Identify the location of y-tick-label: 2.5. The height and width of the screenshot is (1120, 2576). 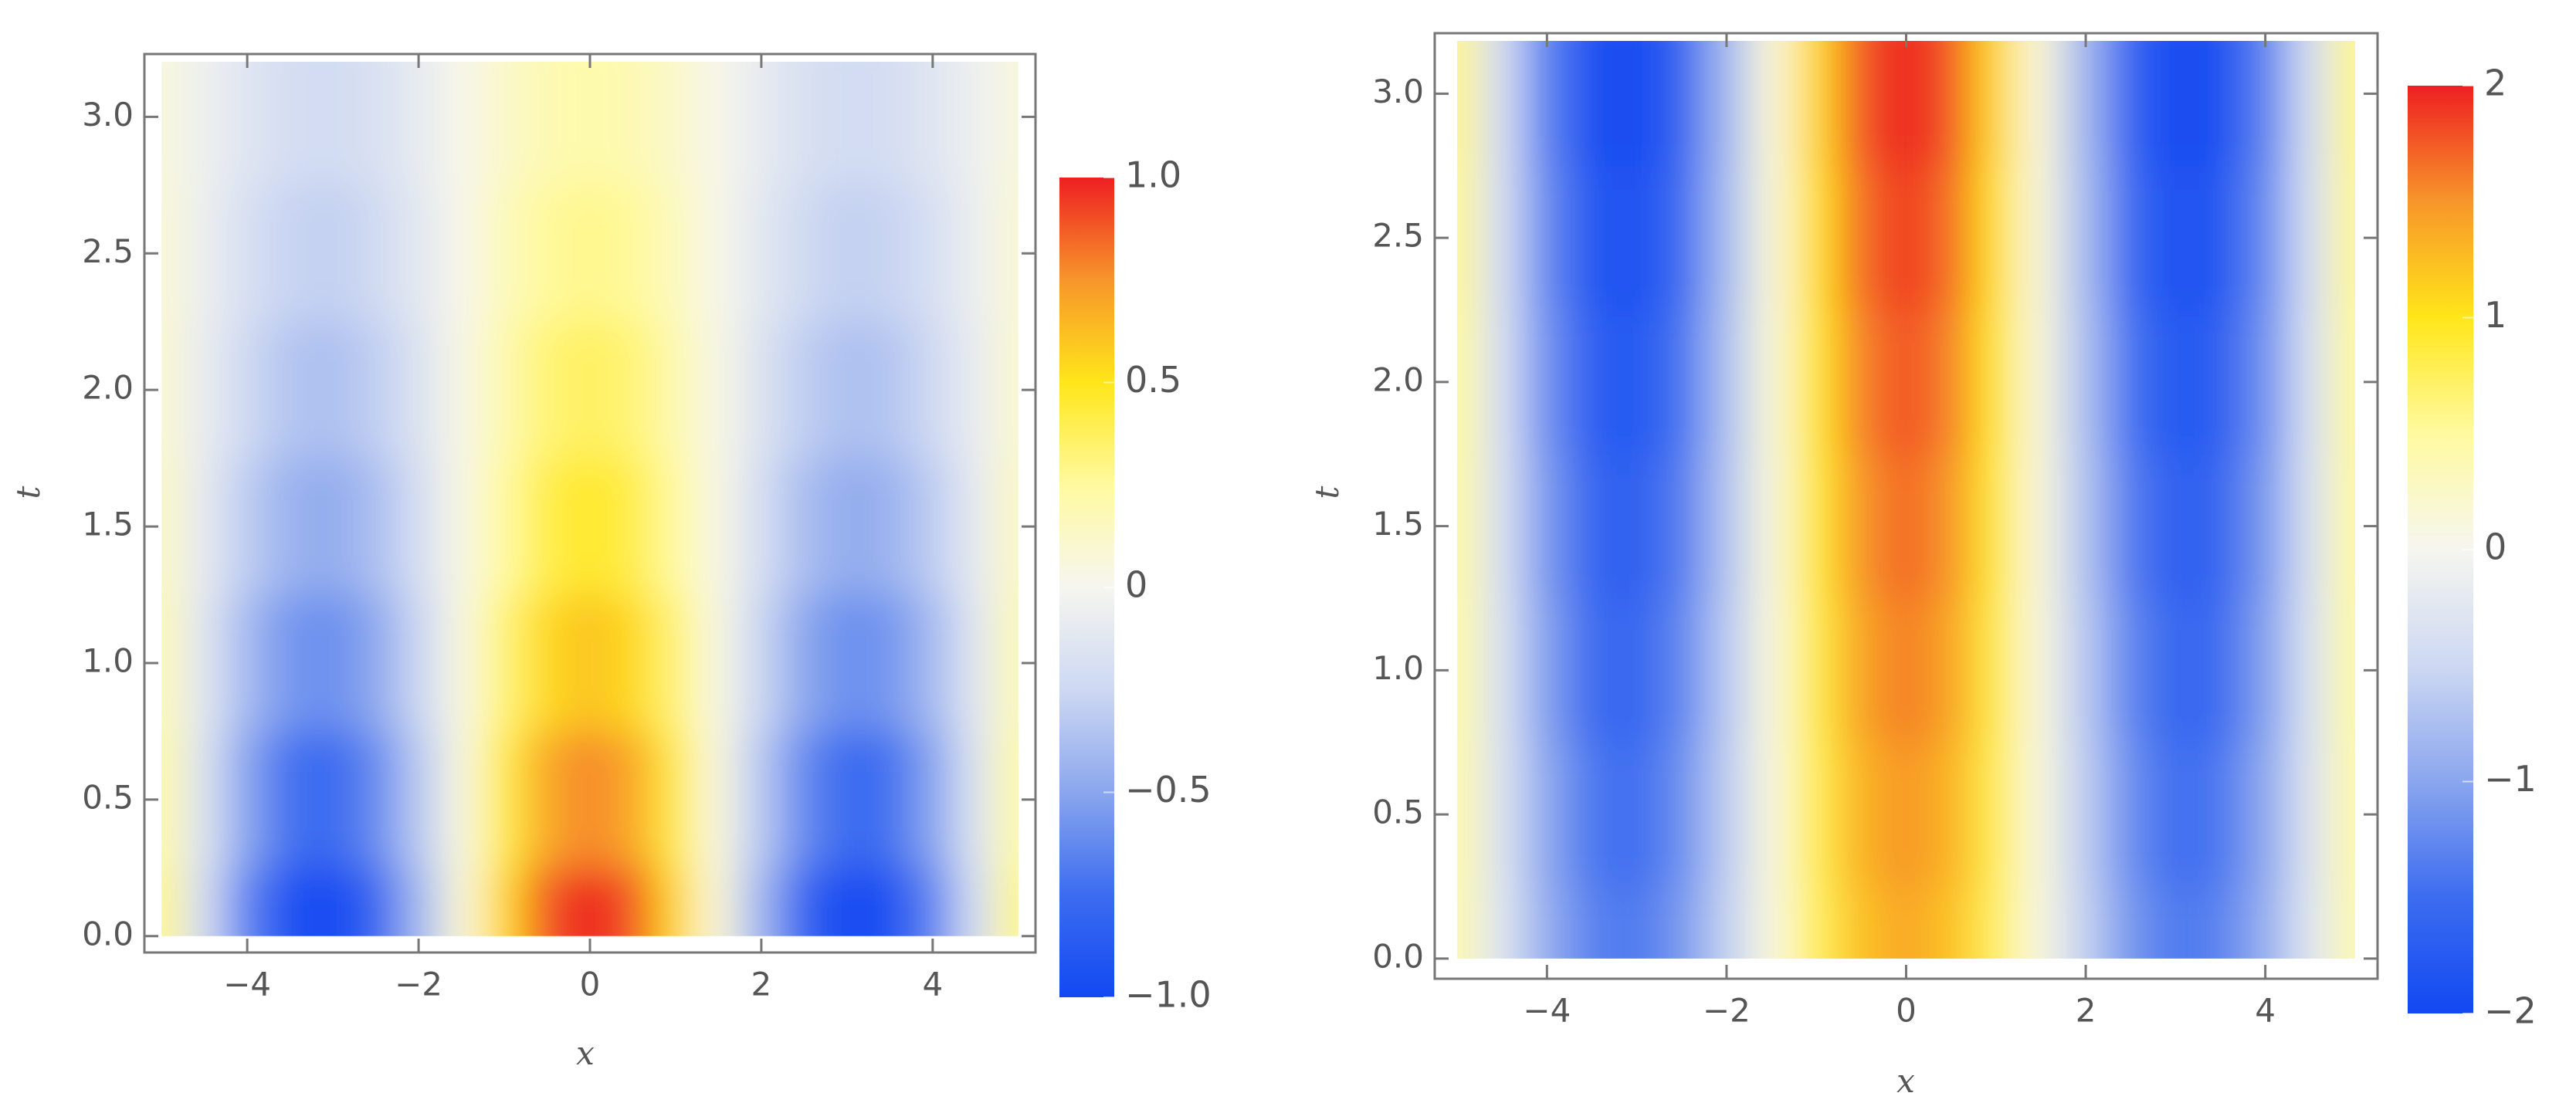
(1398, 236).